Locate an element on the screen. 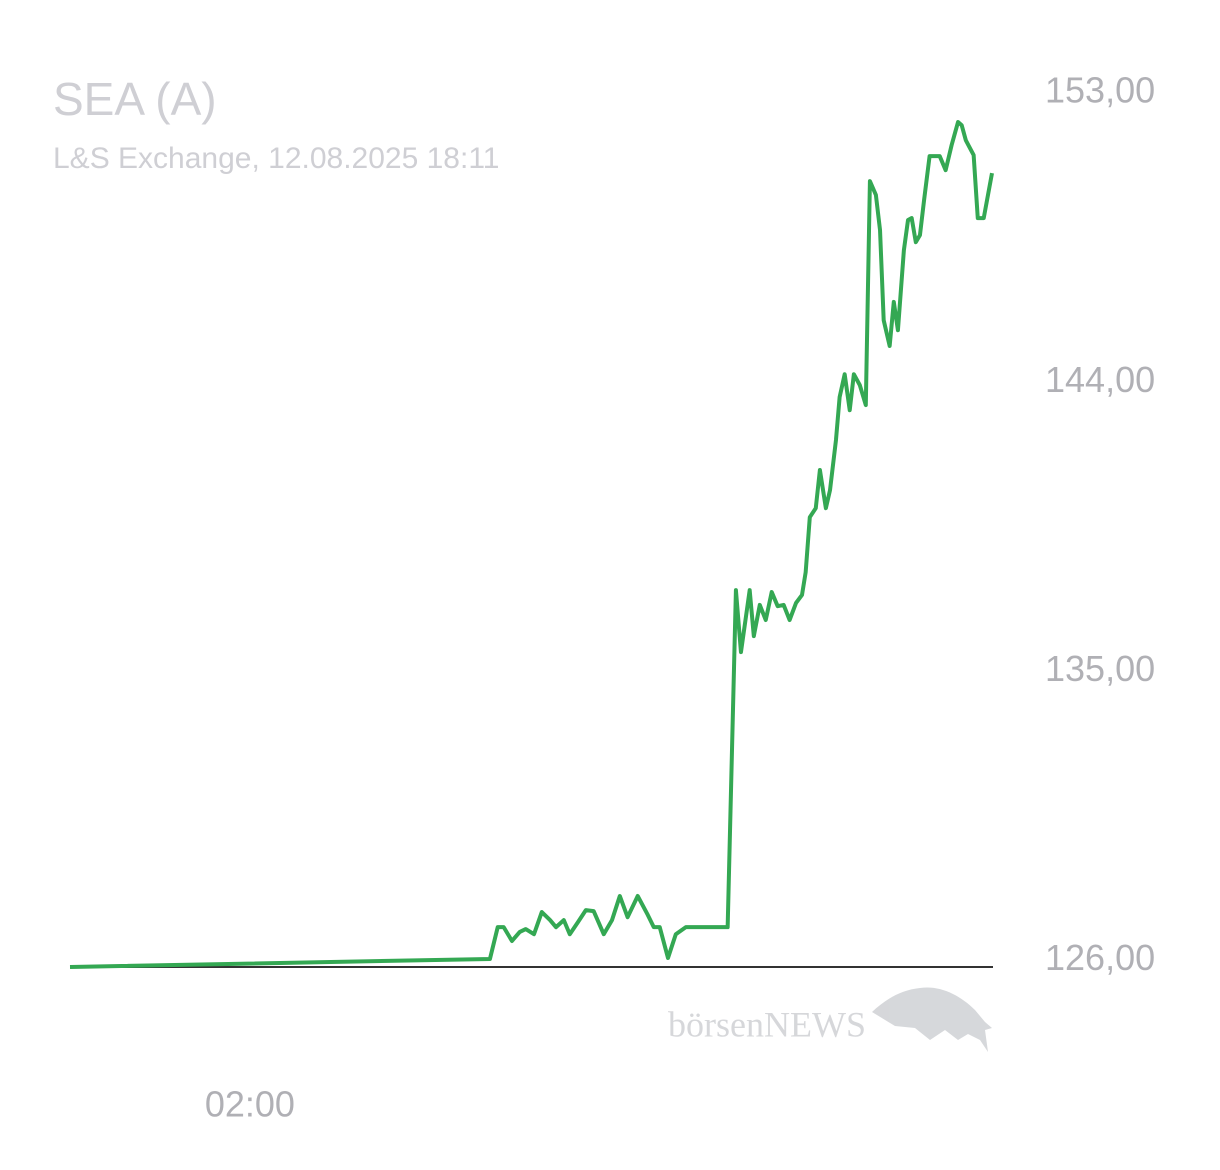 This screenshot has height=1170, width=1220. y-tick-label: 135,00 is located at coordinates (1100, 668).